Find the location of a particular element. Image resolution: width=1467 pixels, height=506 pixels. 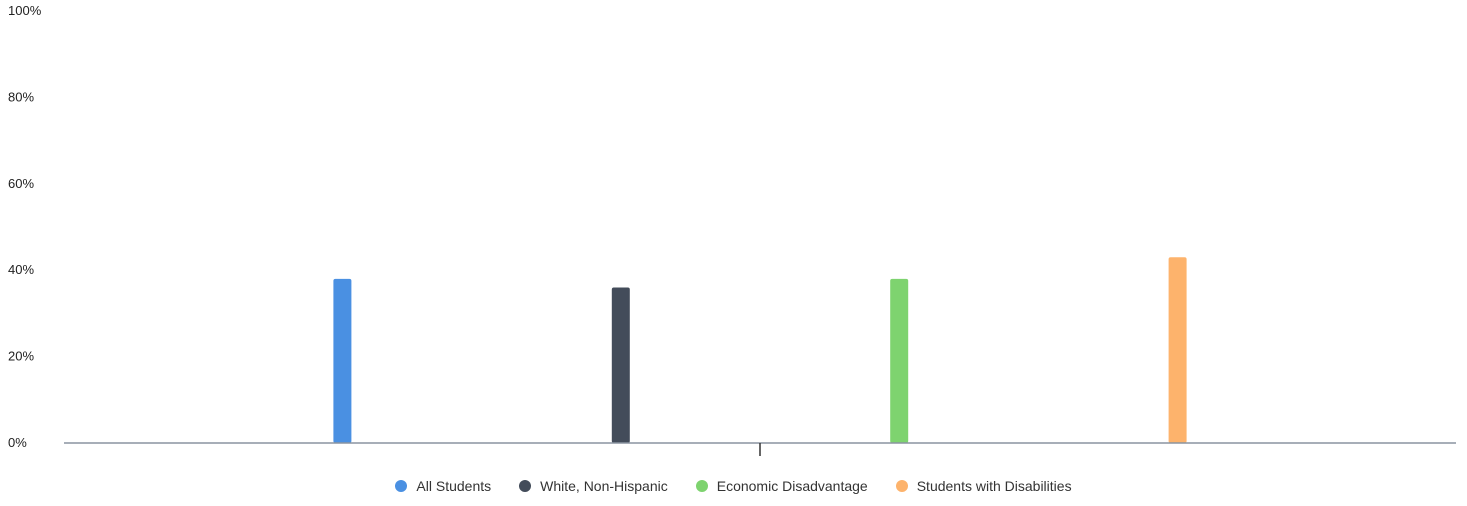

legend-item: Students with Disabilities is located at coordinates (983, 486).